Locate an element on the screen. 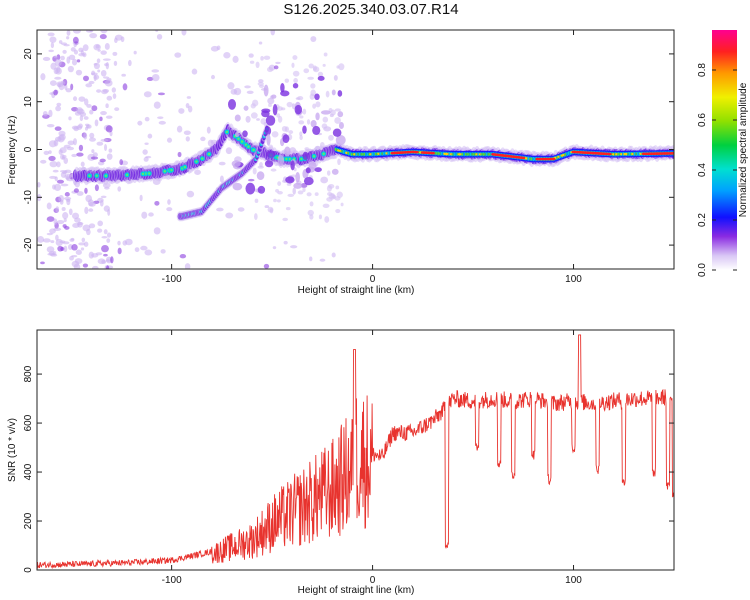 The height and width of the screenshot is (600, 750). colorbar-tick-label: 0.8 is located at coordinates (702, 70).